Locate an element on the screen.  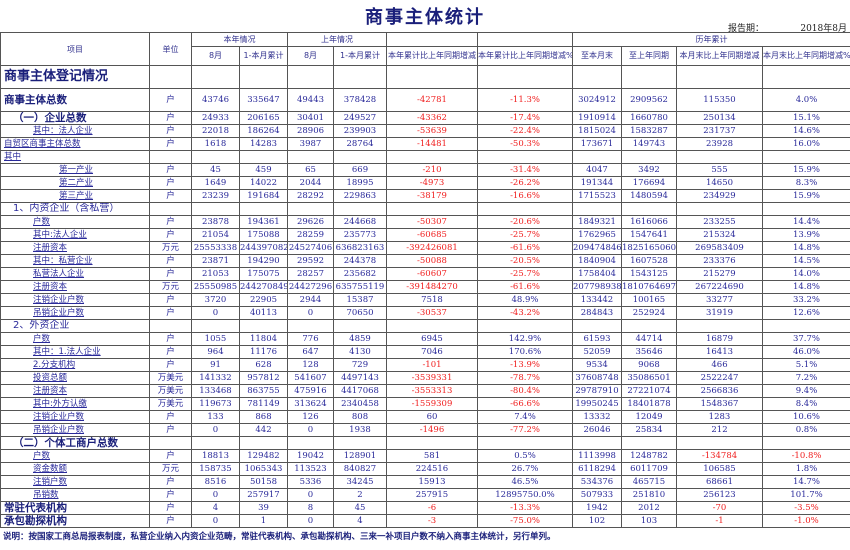
cell-value: 141332 is located at coordinates (215, 378).